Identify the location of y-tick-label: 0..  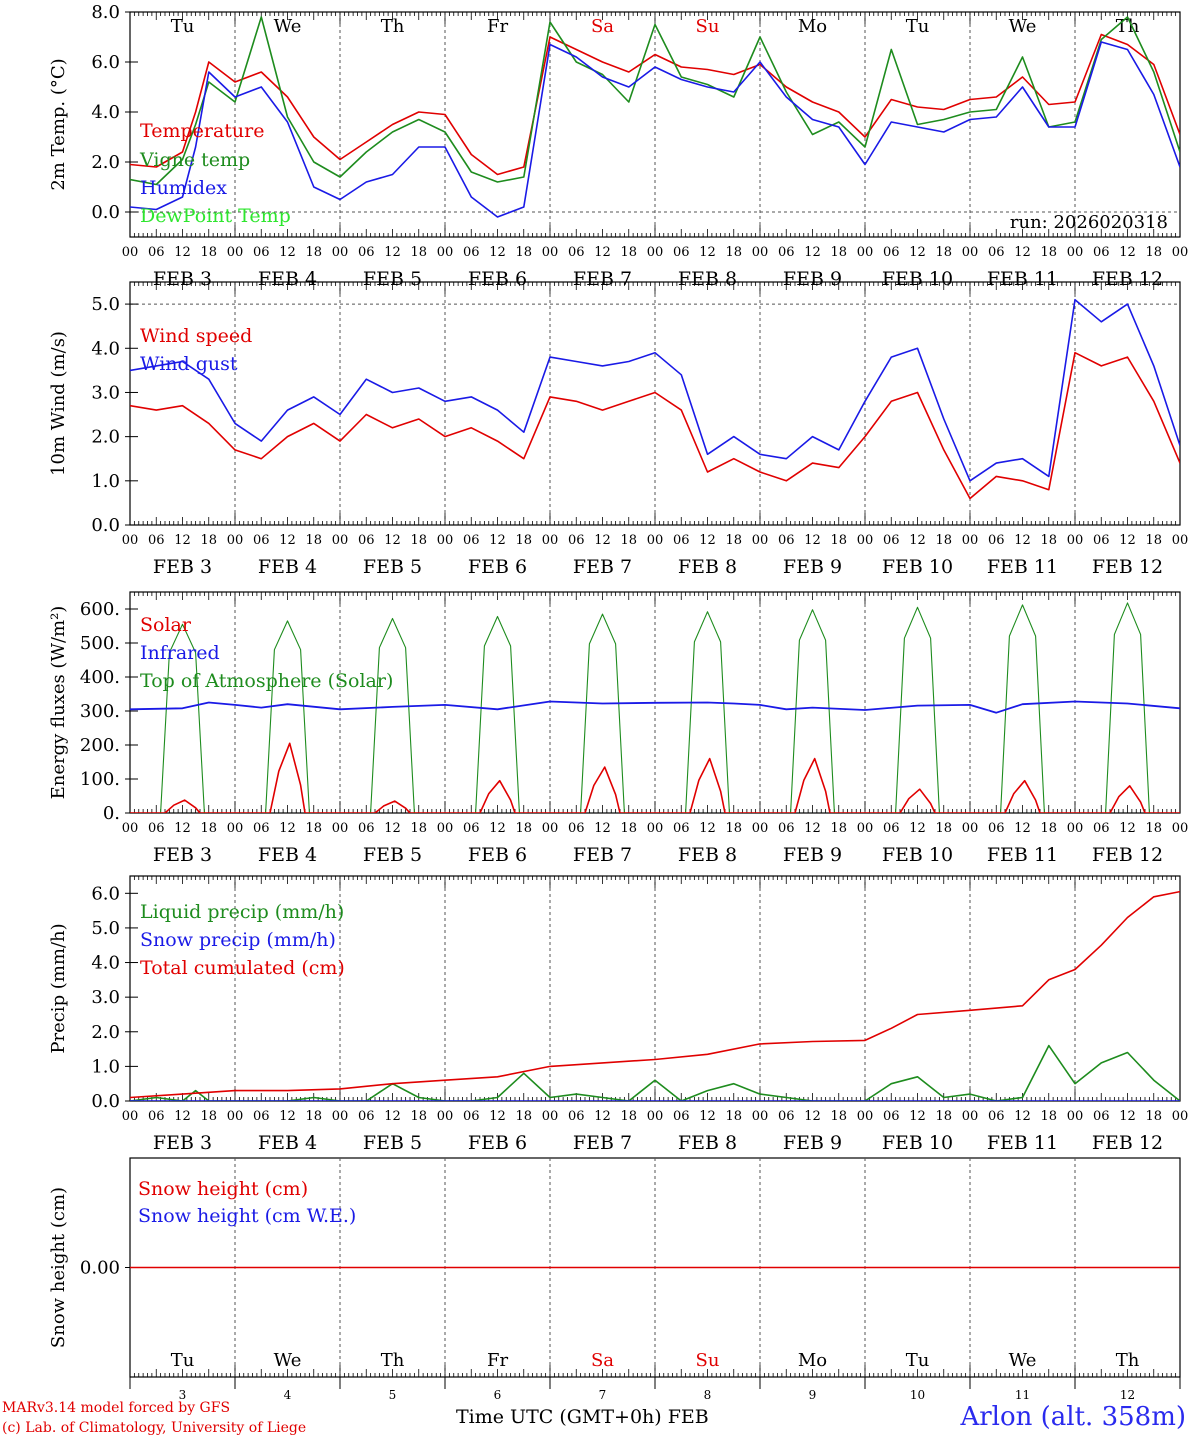
(111, 813).